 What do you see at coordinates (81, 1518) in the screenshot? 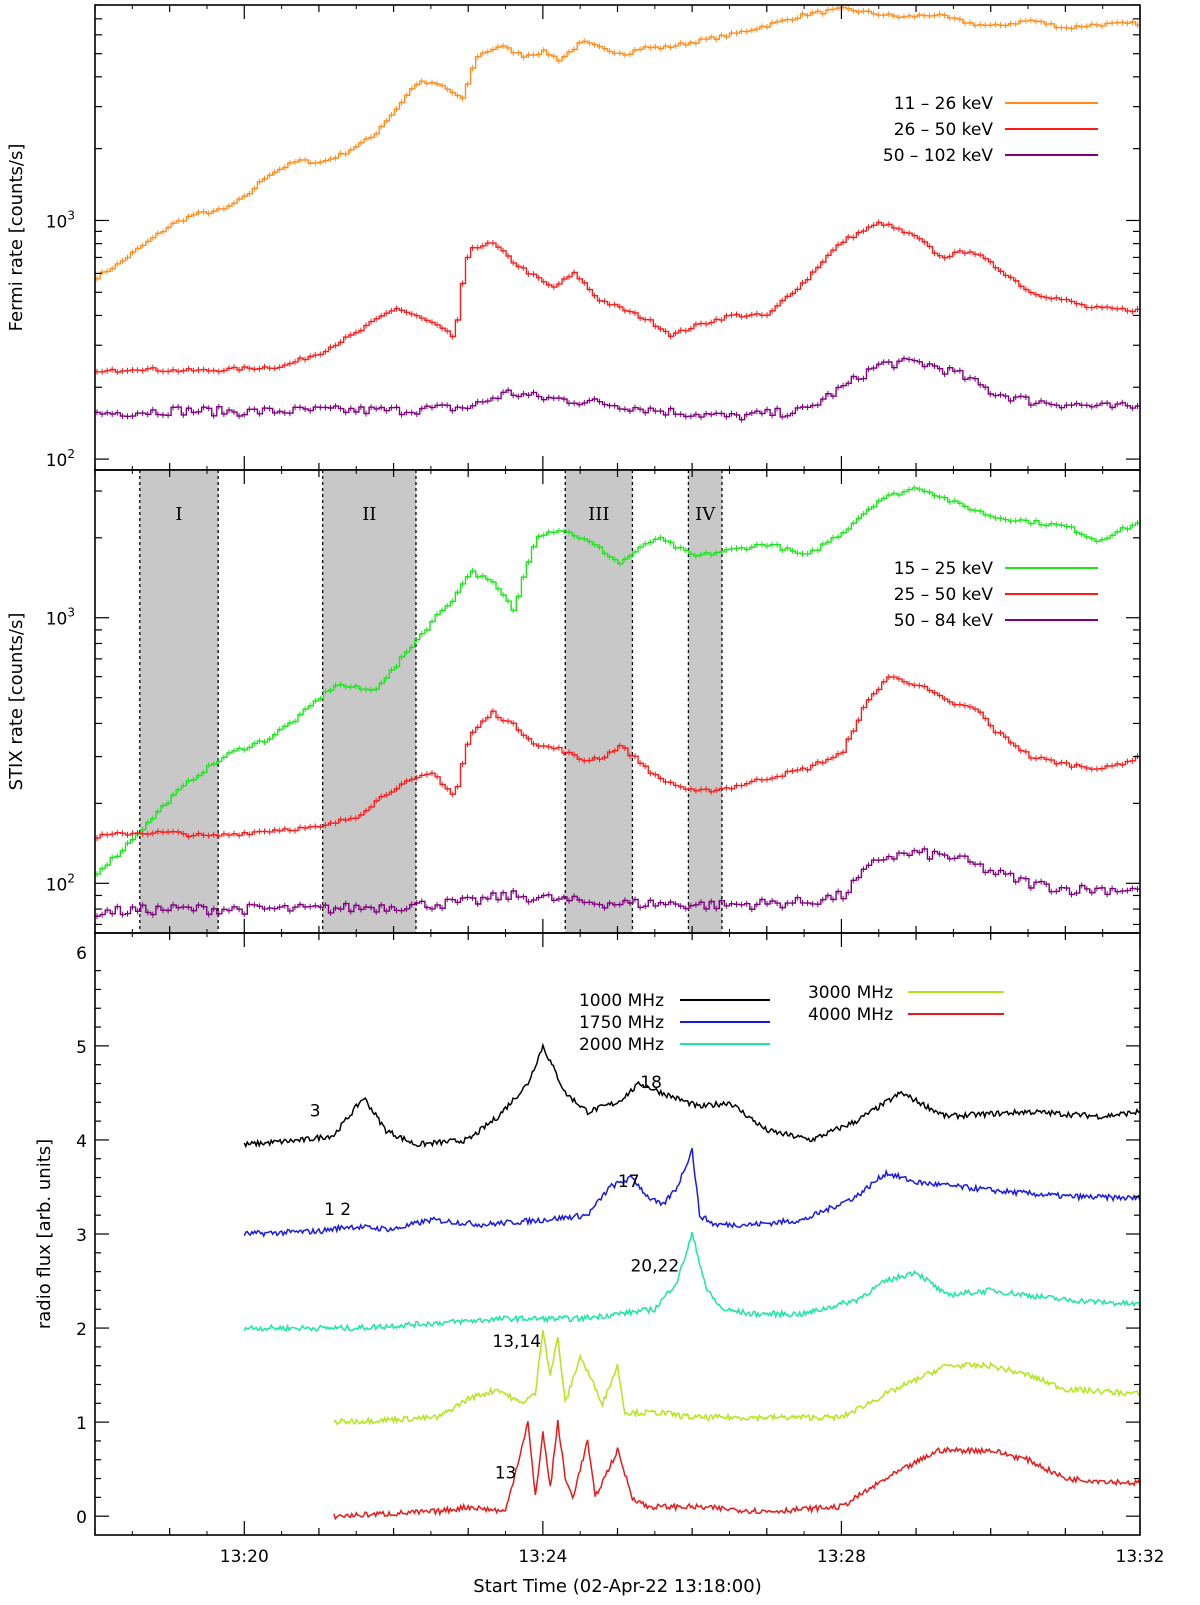
I see `y-tick-label: 0` at bounding box center [81, 1518].